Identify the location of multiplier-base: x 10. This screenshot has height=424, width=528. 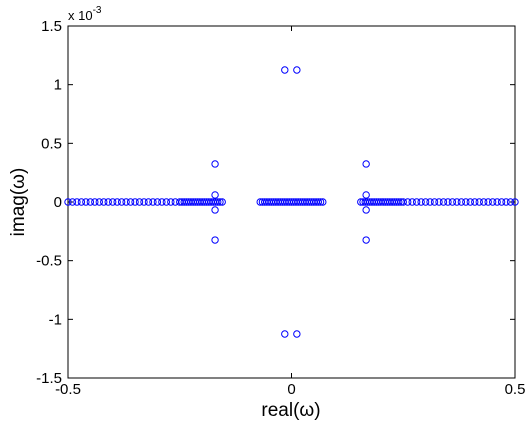
(80, 15).